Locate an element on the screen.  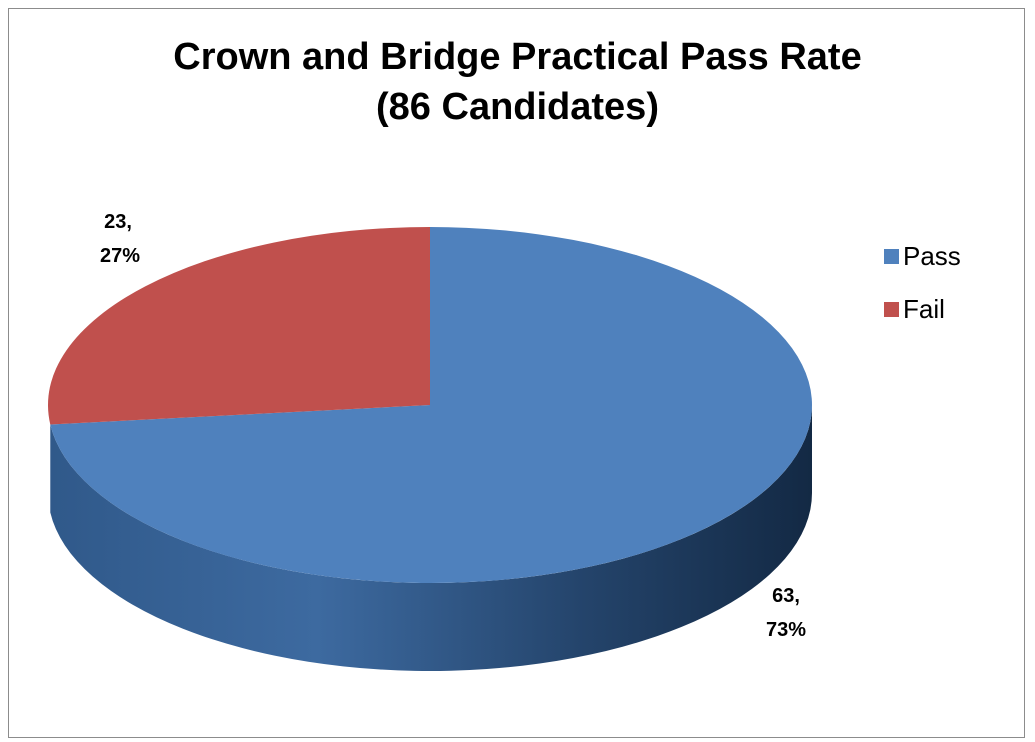
legend-swatch-pass is located at coordinates (891, 256).